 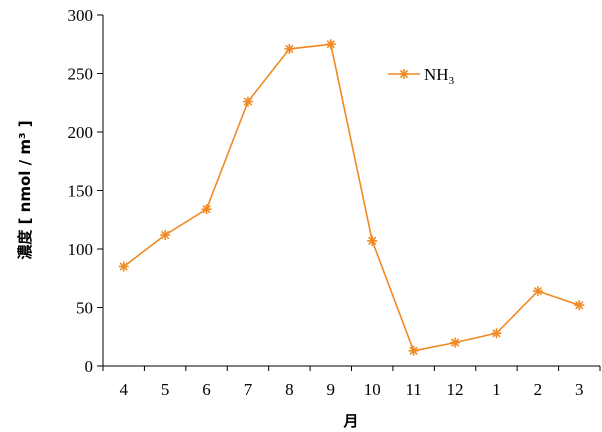 What do you see at coordinates (81, 132) in the screenshot?
I see `y-tick-label: 200` at bounding box center [81, 132].